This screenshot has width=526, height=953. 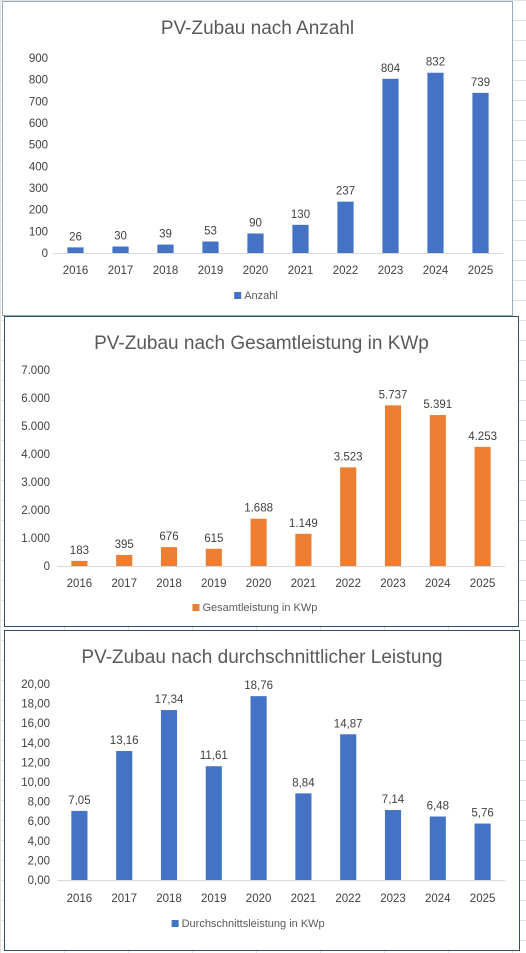 I want to click on data-label: 183, so click(x=79, y=551).